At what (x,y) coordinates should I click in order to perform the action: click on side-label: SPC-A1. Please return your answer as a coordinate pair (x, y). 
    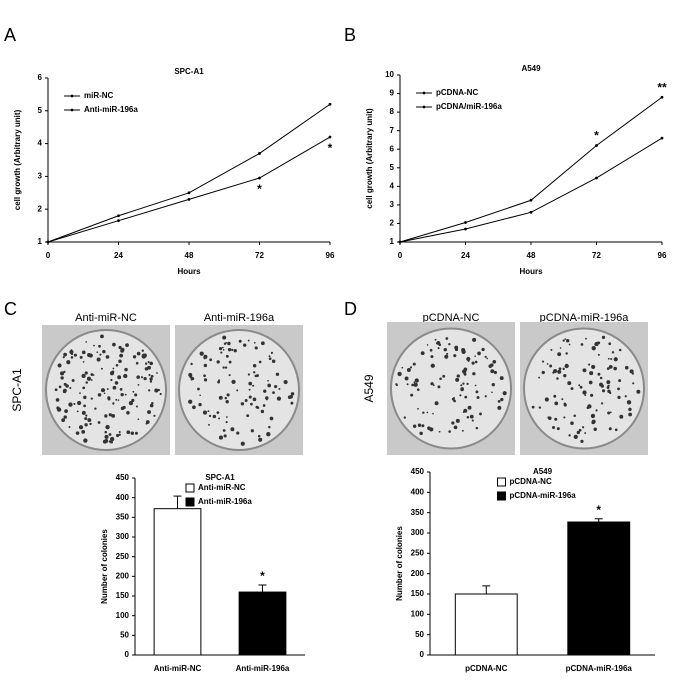
    Looking at the image, I should click on (17, 390).